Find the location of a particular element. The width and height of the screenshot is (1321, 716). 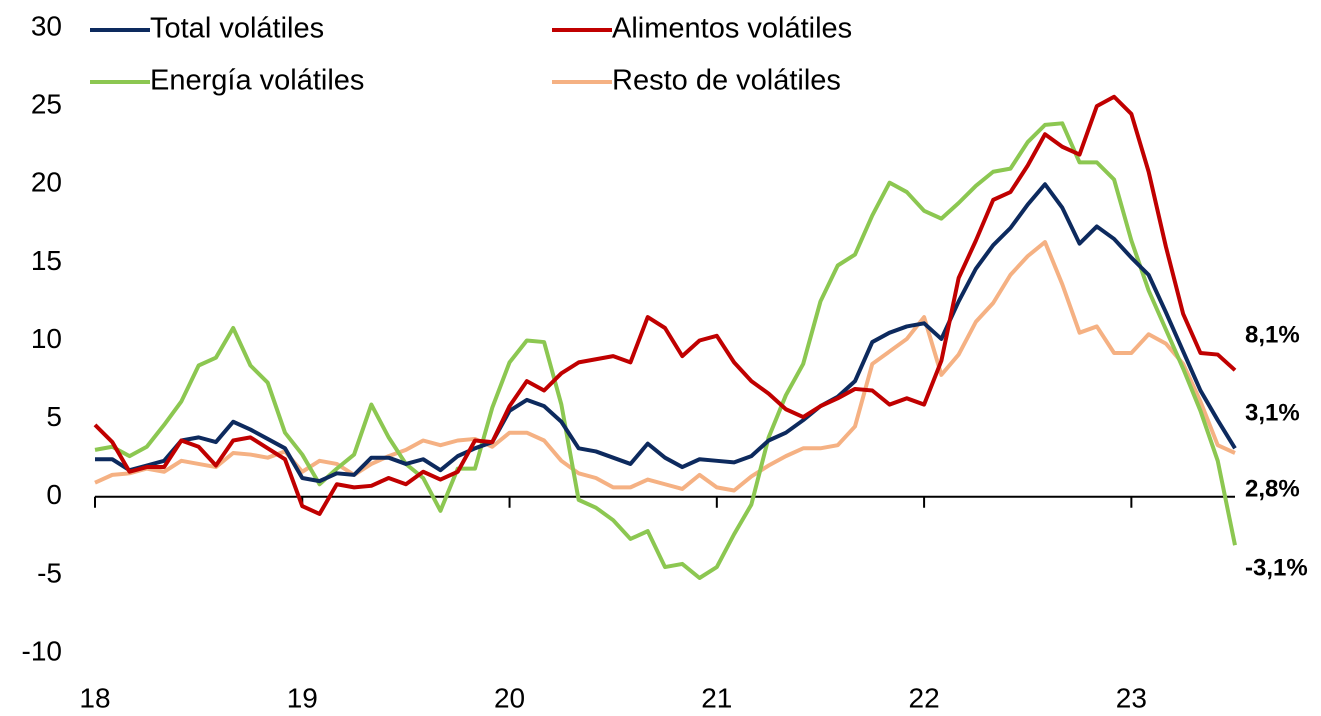

x-tick-label: 21 is located at coordinates (716, 697).